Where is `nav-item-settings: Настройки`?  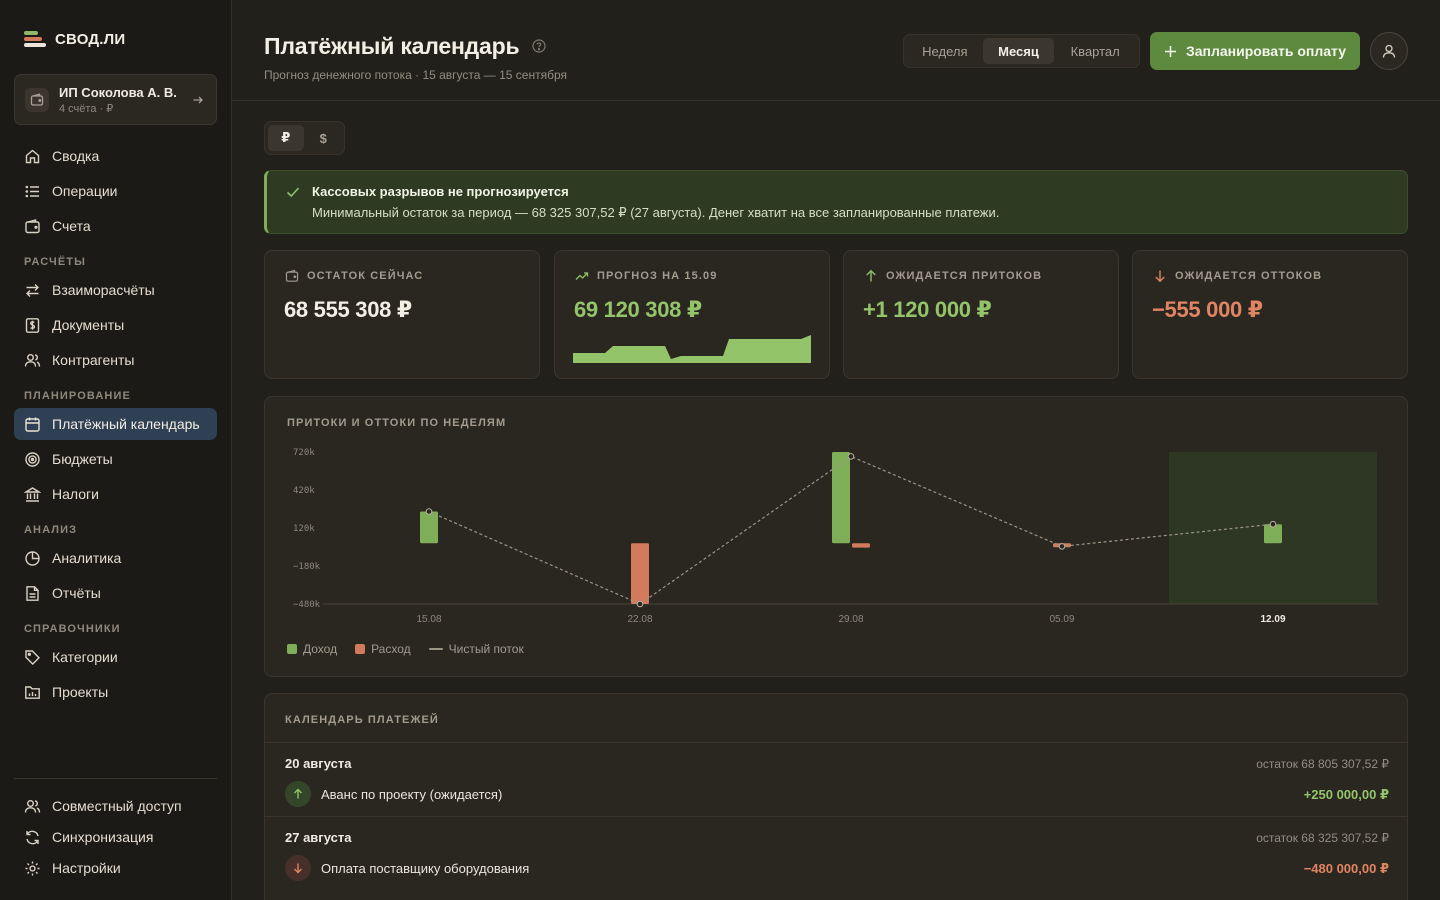
nav-item-settings: Настройки is located at coordinates (115, 868).